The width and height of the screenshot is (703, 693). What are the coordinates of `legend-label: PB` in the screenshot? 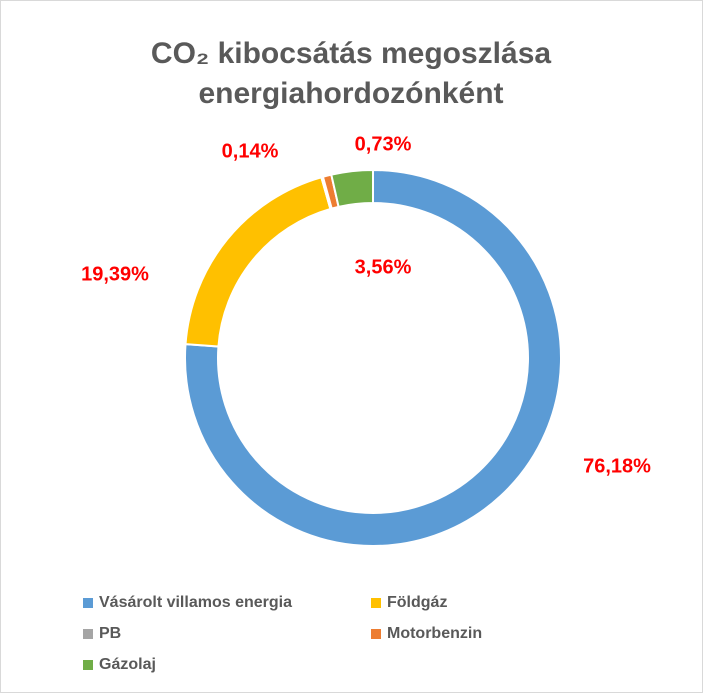 It's located at (110, 633).